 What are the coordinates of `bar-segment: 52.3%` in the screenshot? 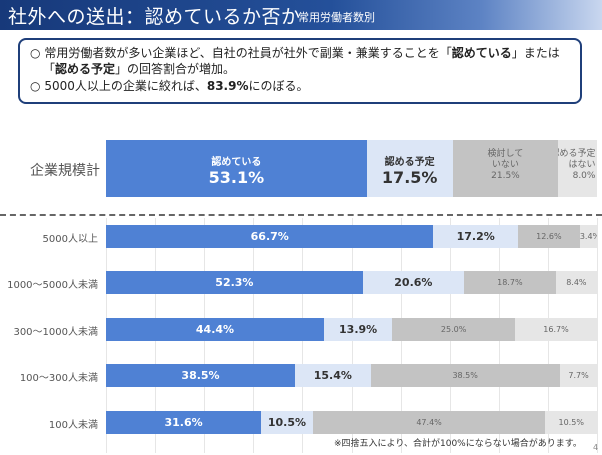 It's located at (234, 282).